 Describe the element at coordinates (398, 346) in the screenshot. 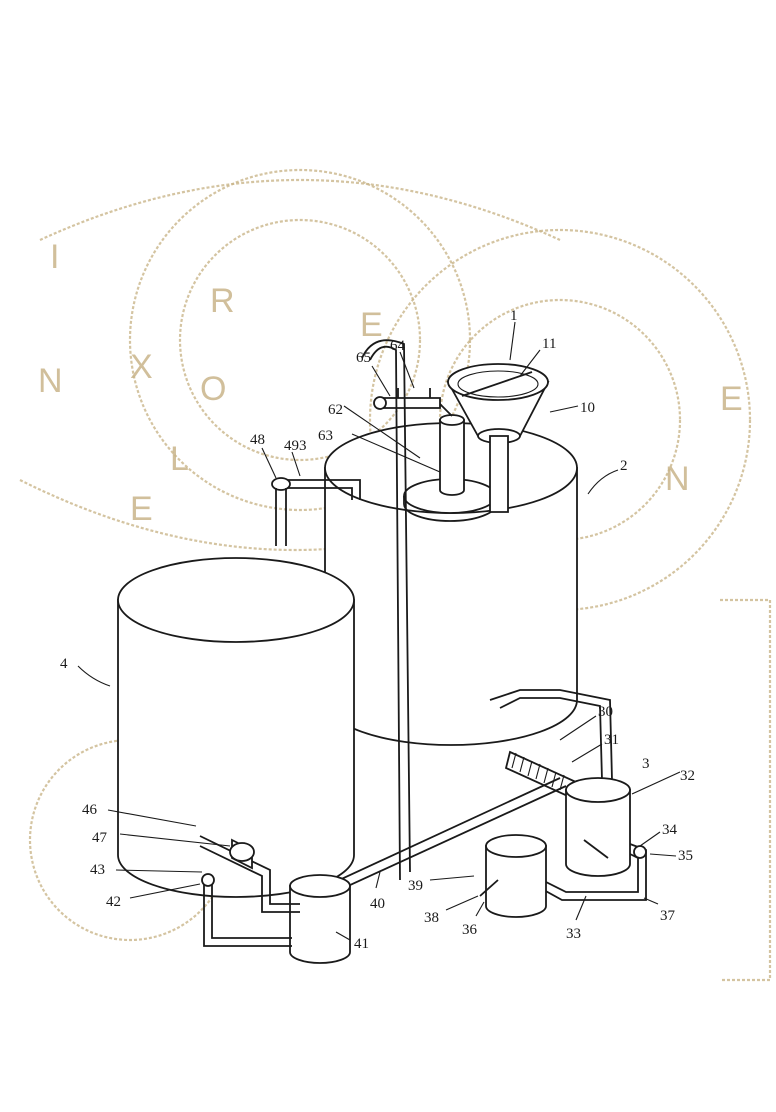

I see `label-64: 64` at that location.